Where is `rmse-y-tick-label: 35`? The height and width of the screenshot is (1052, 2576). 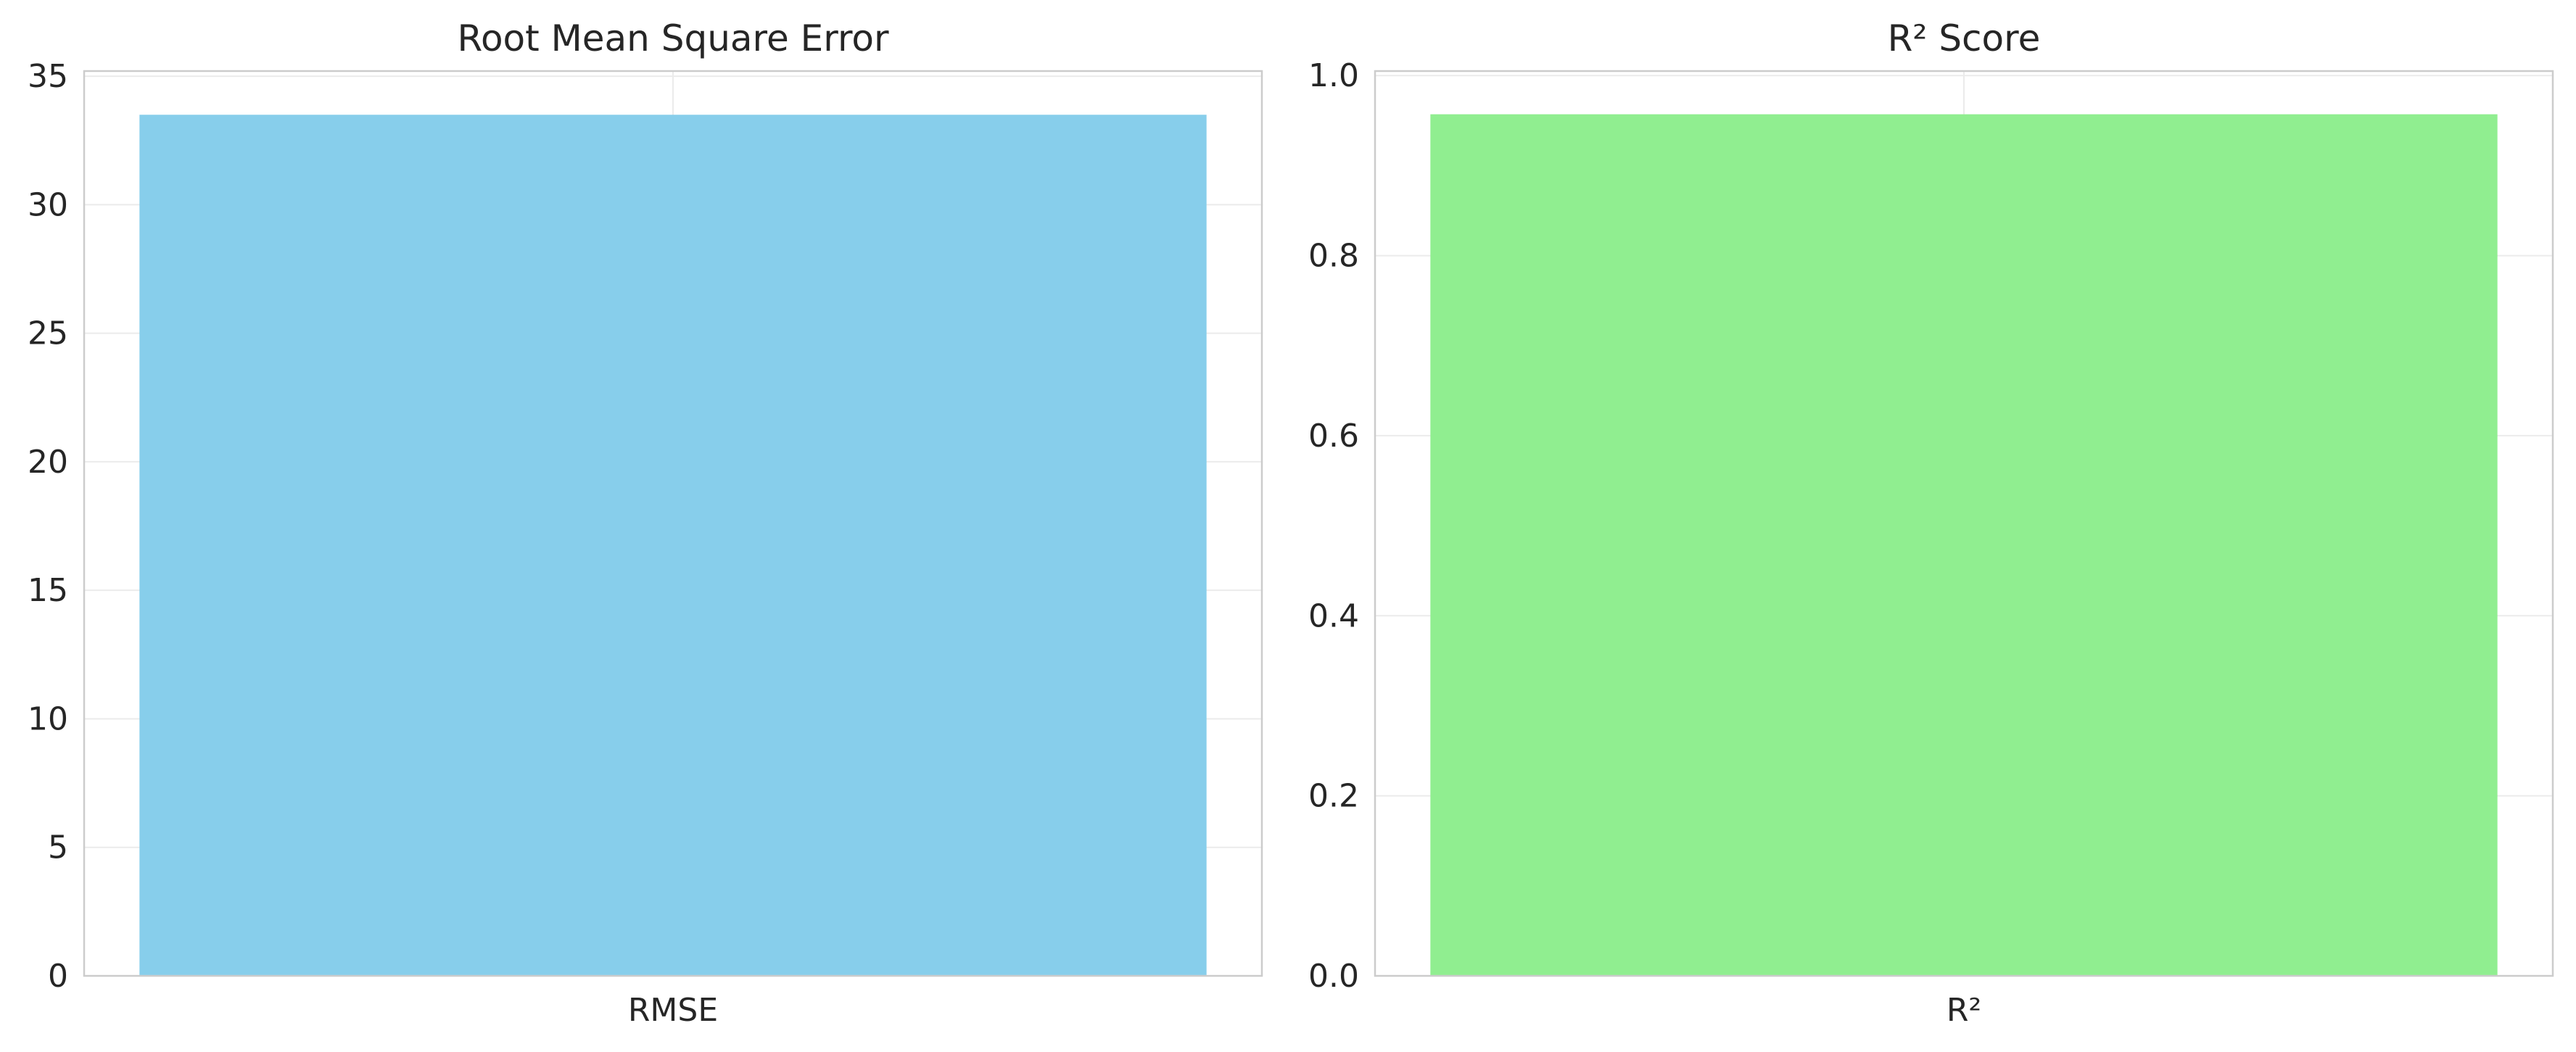 rmse-y-tick-label: 35 is located at coordinates (48, 77).